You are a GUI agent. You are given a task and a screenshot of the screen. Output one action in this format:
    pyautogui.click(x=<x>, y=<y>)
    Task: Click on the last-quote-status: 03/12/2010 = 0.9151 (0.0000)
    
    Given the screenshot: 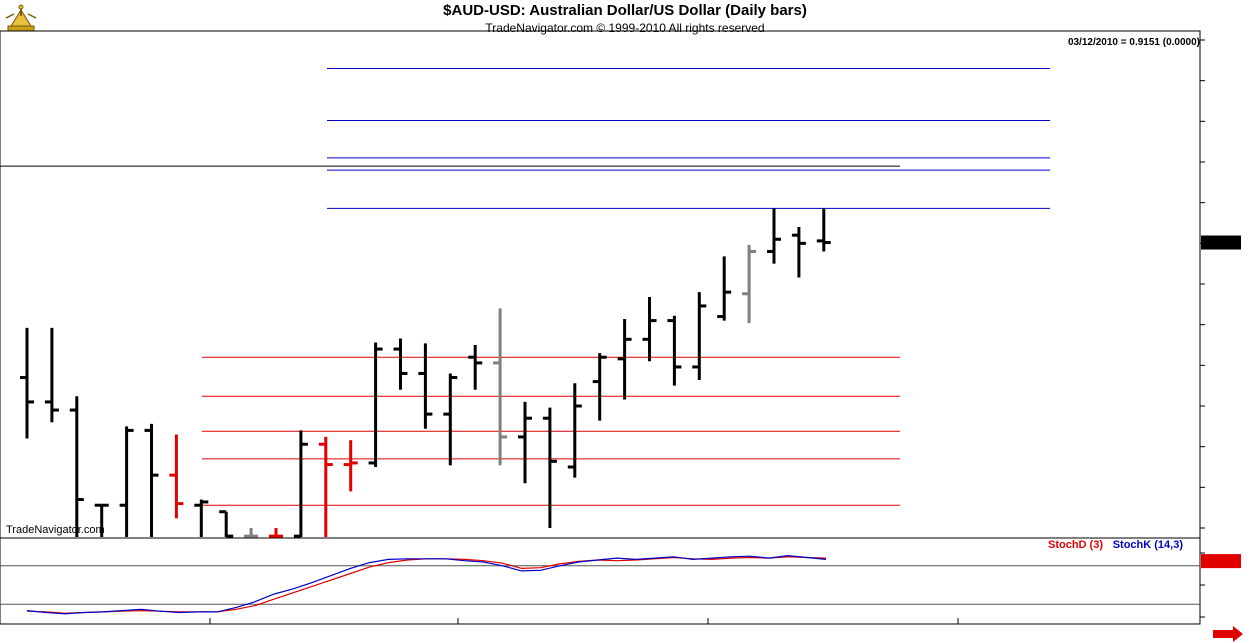 What is the action you would take?
    pyautogui.click(x=1134, y=42)
    